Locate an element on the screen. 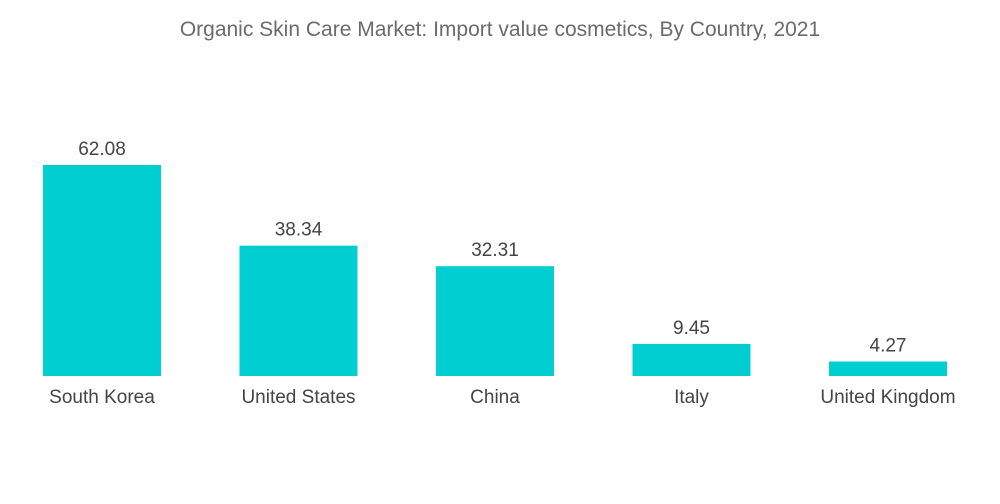 The width and height of the screenshot is (1000, 504). category-label-united-kingdom: United Kingdom is located at coordinates (887, 397).